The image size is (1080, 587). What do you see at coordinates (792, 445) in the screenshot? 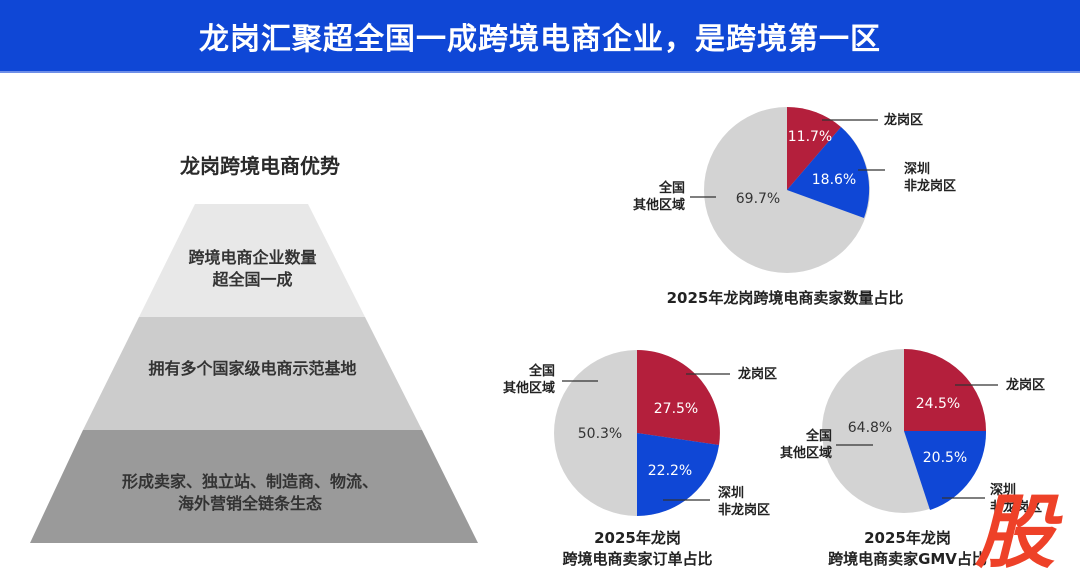
I see `gmv-national-label: 全国 其他区域` at bounding box center [792, 445].